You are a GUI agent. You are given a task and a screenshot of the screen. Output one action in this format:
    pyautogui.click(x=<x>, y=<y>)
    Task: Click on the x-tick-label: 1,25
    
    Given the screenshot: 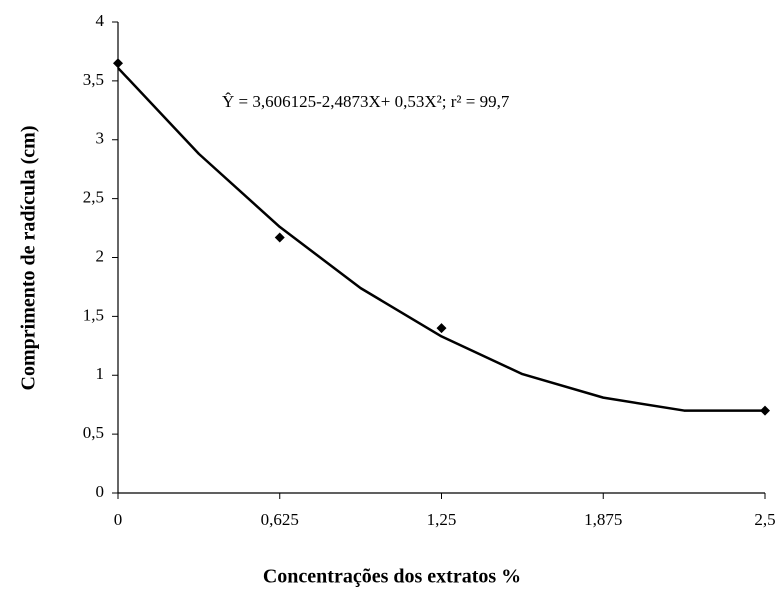 What is the action you would take?
    pyautogui.click(x=442, y=519)
    